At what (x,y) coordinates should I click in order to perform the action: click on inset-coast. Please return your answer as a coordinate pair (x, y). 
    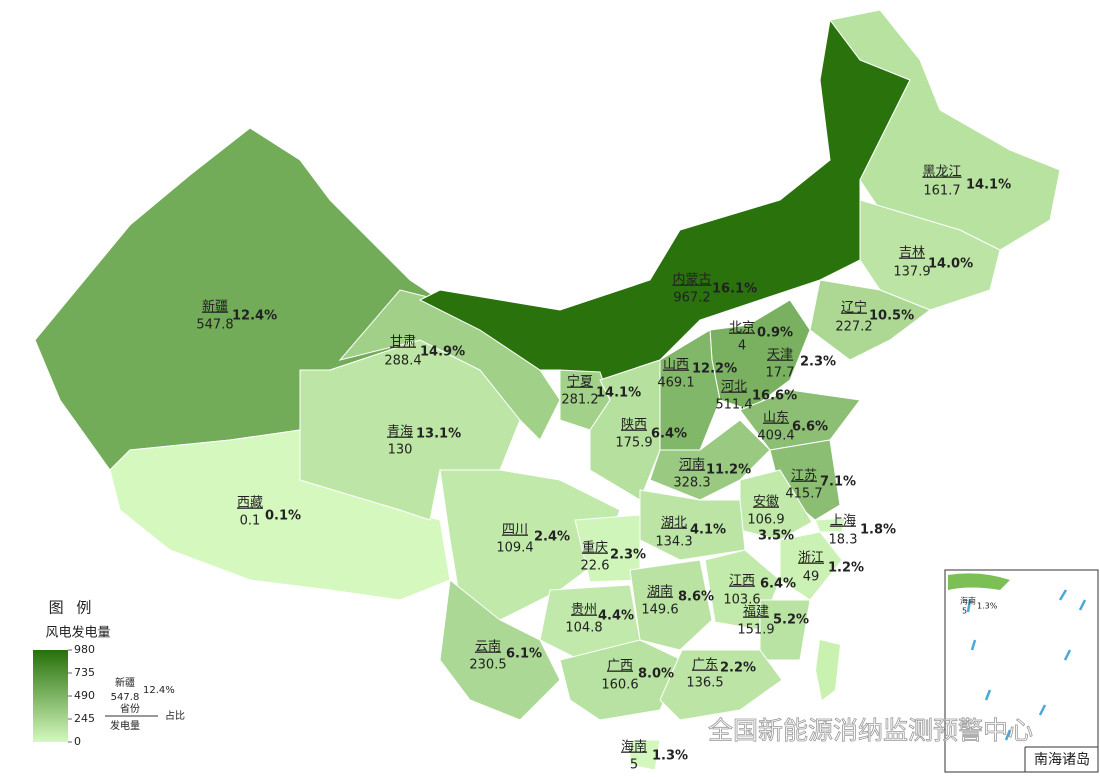
    Looking at the image, I should click on (979, 581).